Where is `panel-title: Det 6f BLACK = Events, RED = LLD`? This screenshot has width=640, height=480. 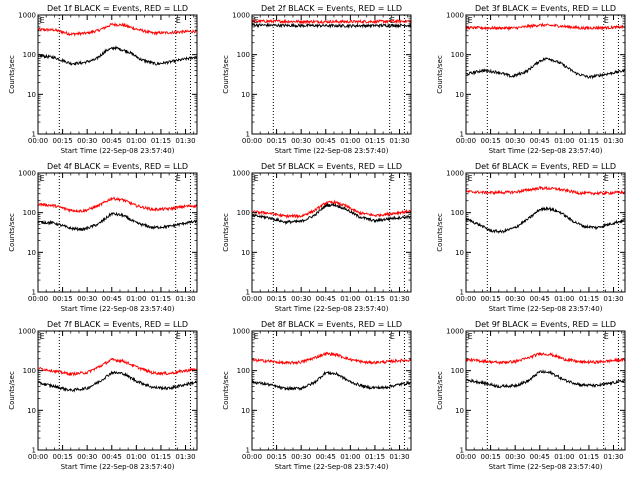
panel-title: Det 6f BLACK = Events, RED = LLD is located at coordinates (545, 166).